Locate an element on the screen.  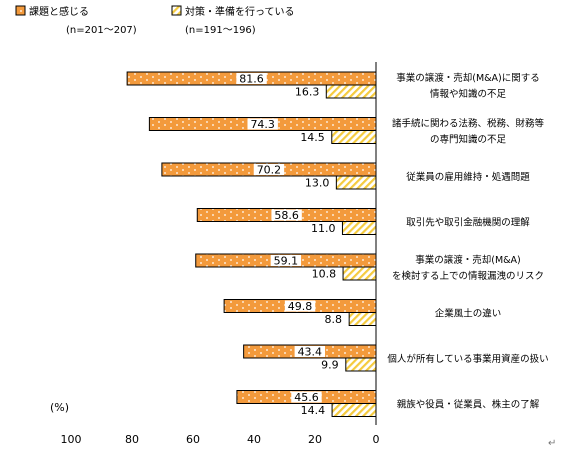
category-label-3: 取引先や取引金融機関の理解 is located at coordinates (468, 223).